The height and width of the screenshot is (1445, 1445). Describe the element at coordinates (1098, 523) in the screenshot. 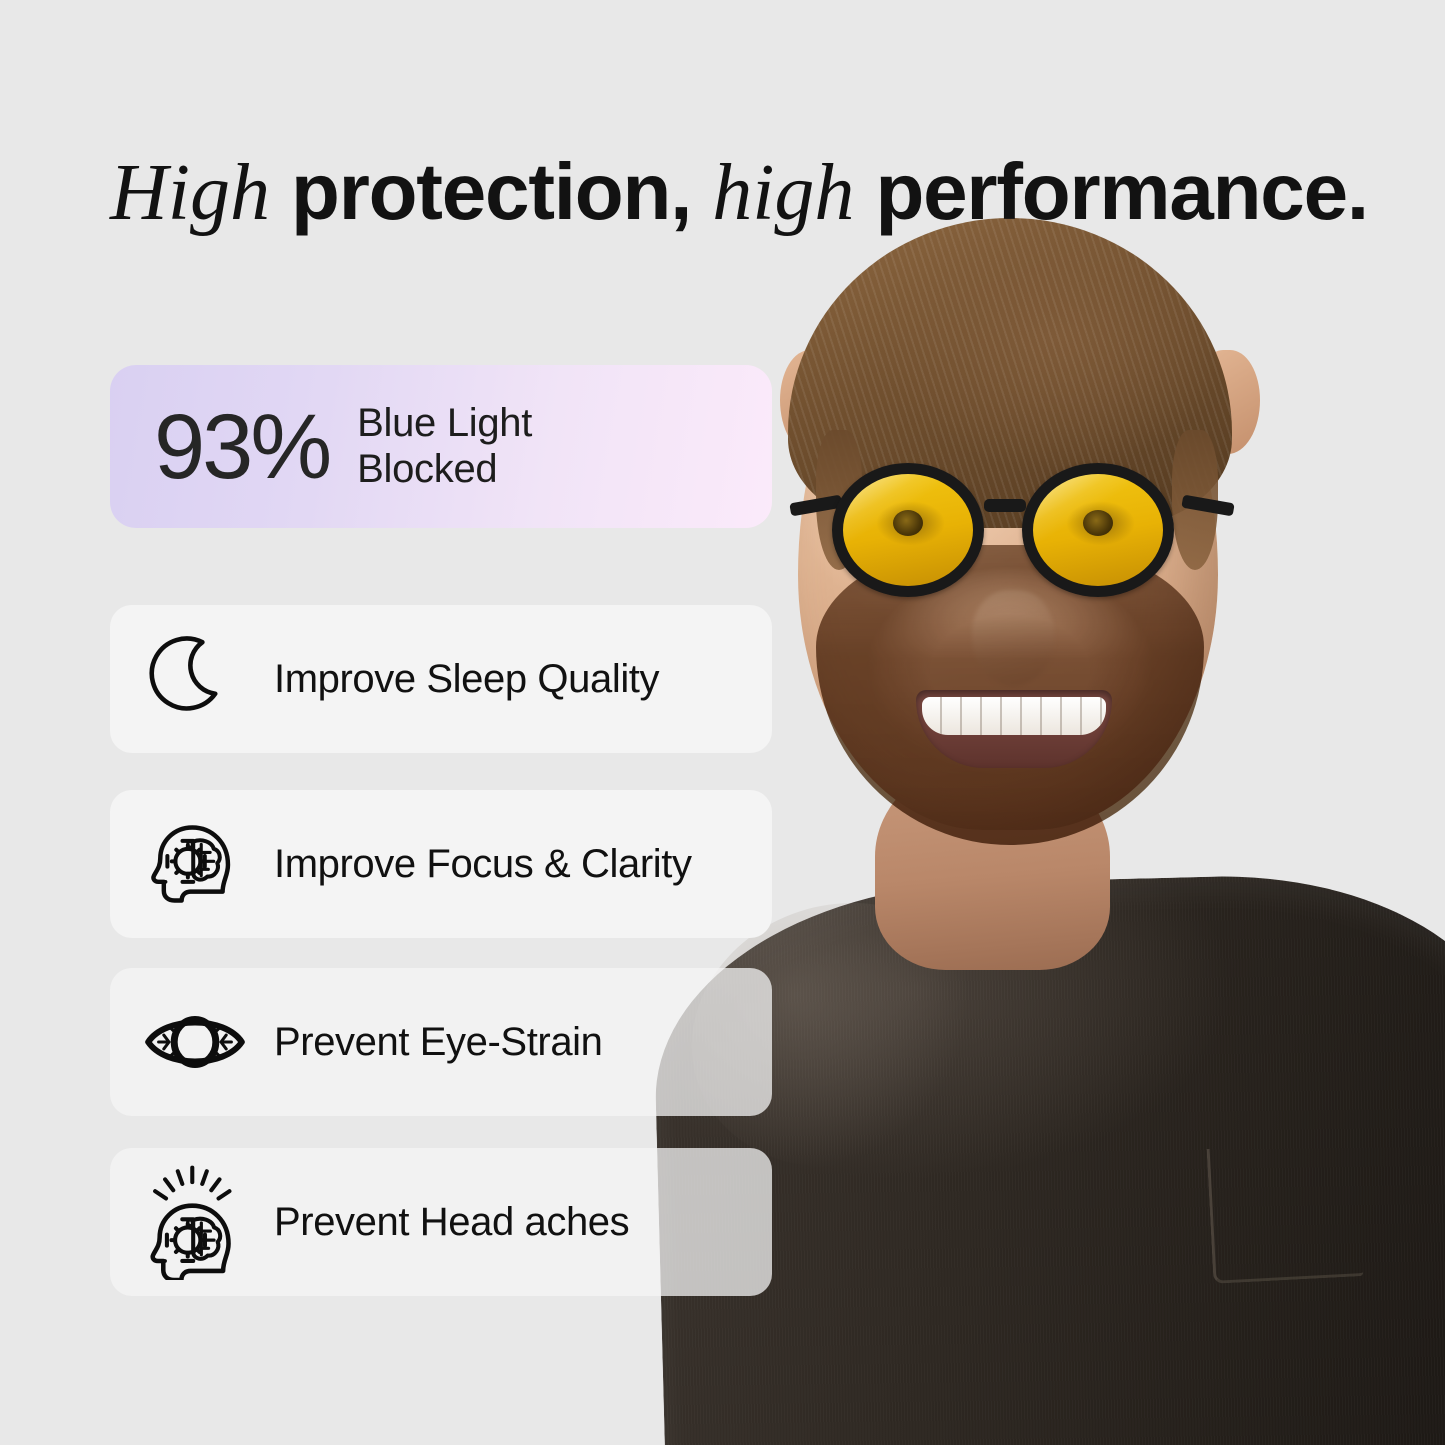

I see `eye-right` at that location.